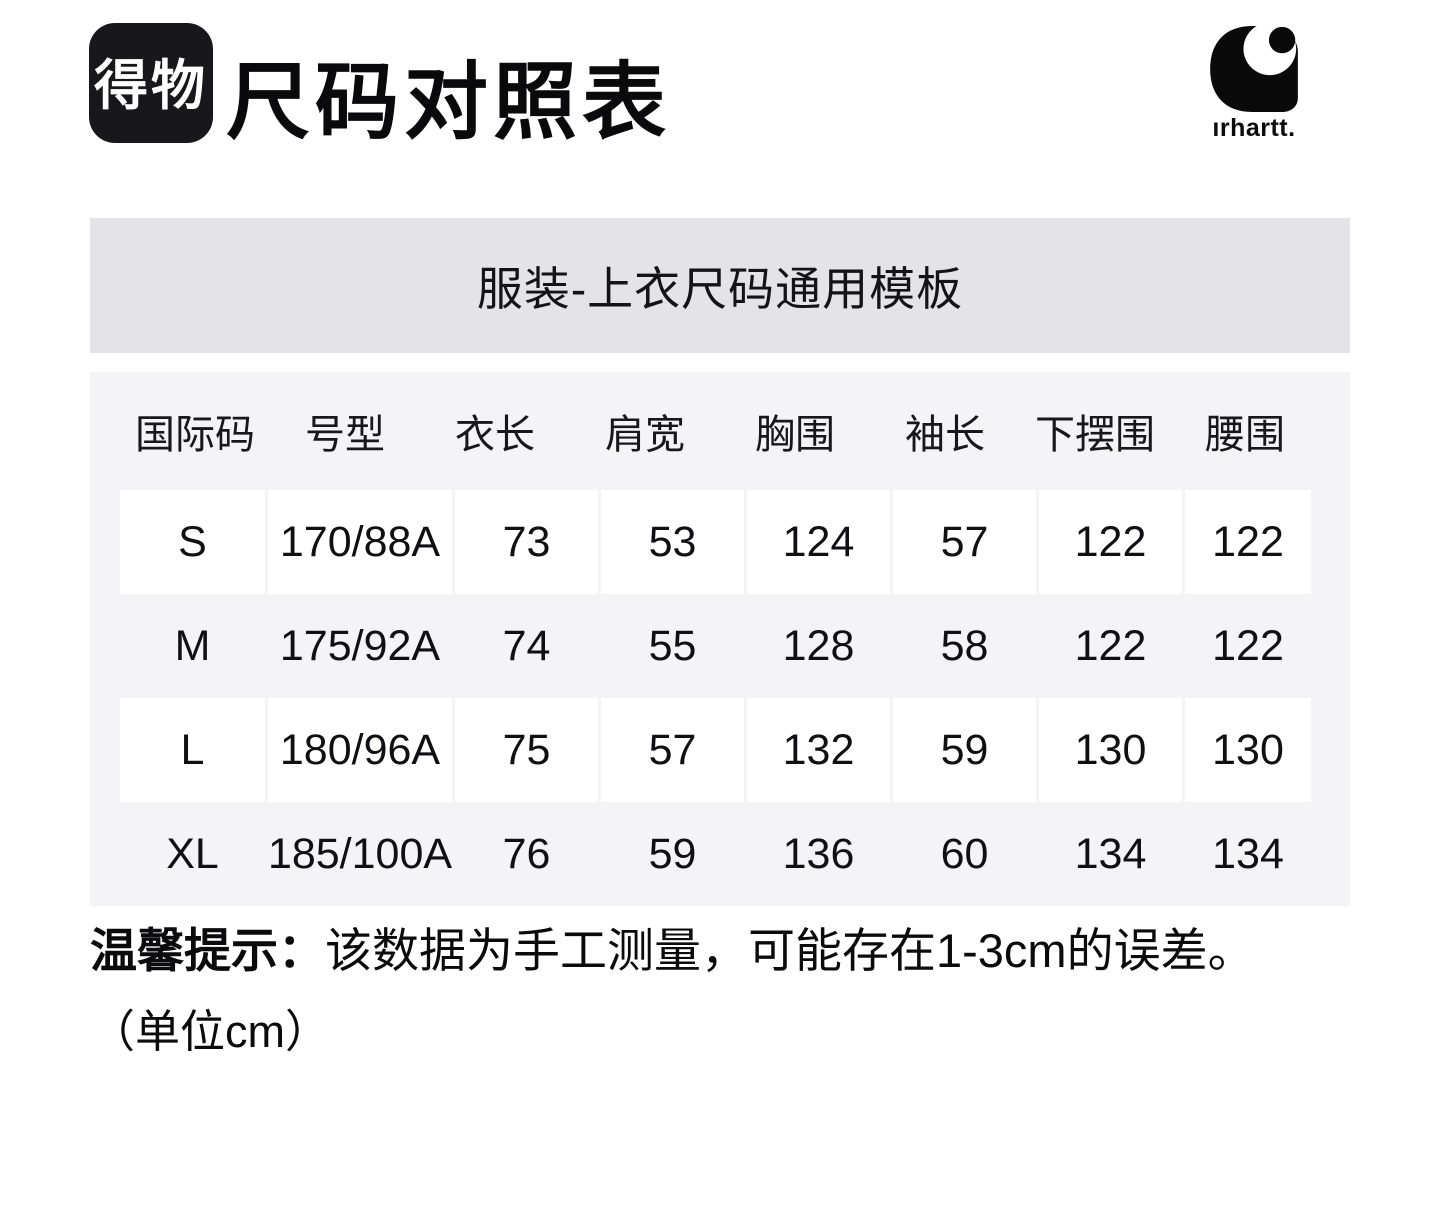 This screenshot has width=1440, height=1206. I want to click on cell-model: 175/92A, so click(360, 645).